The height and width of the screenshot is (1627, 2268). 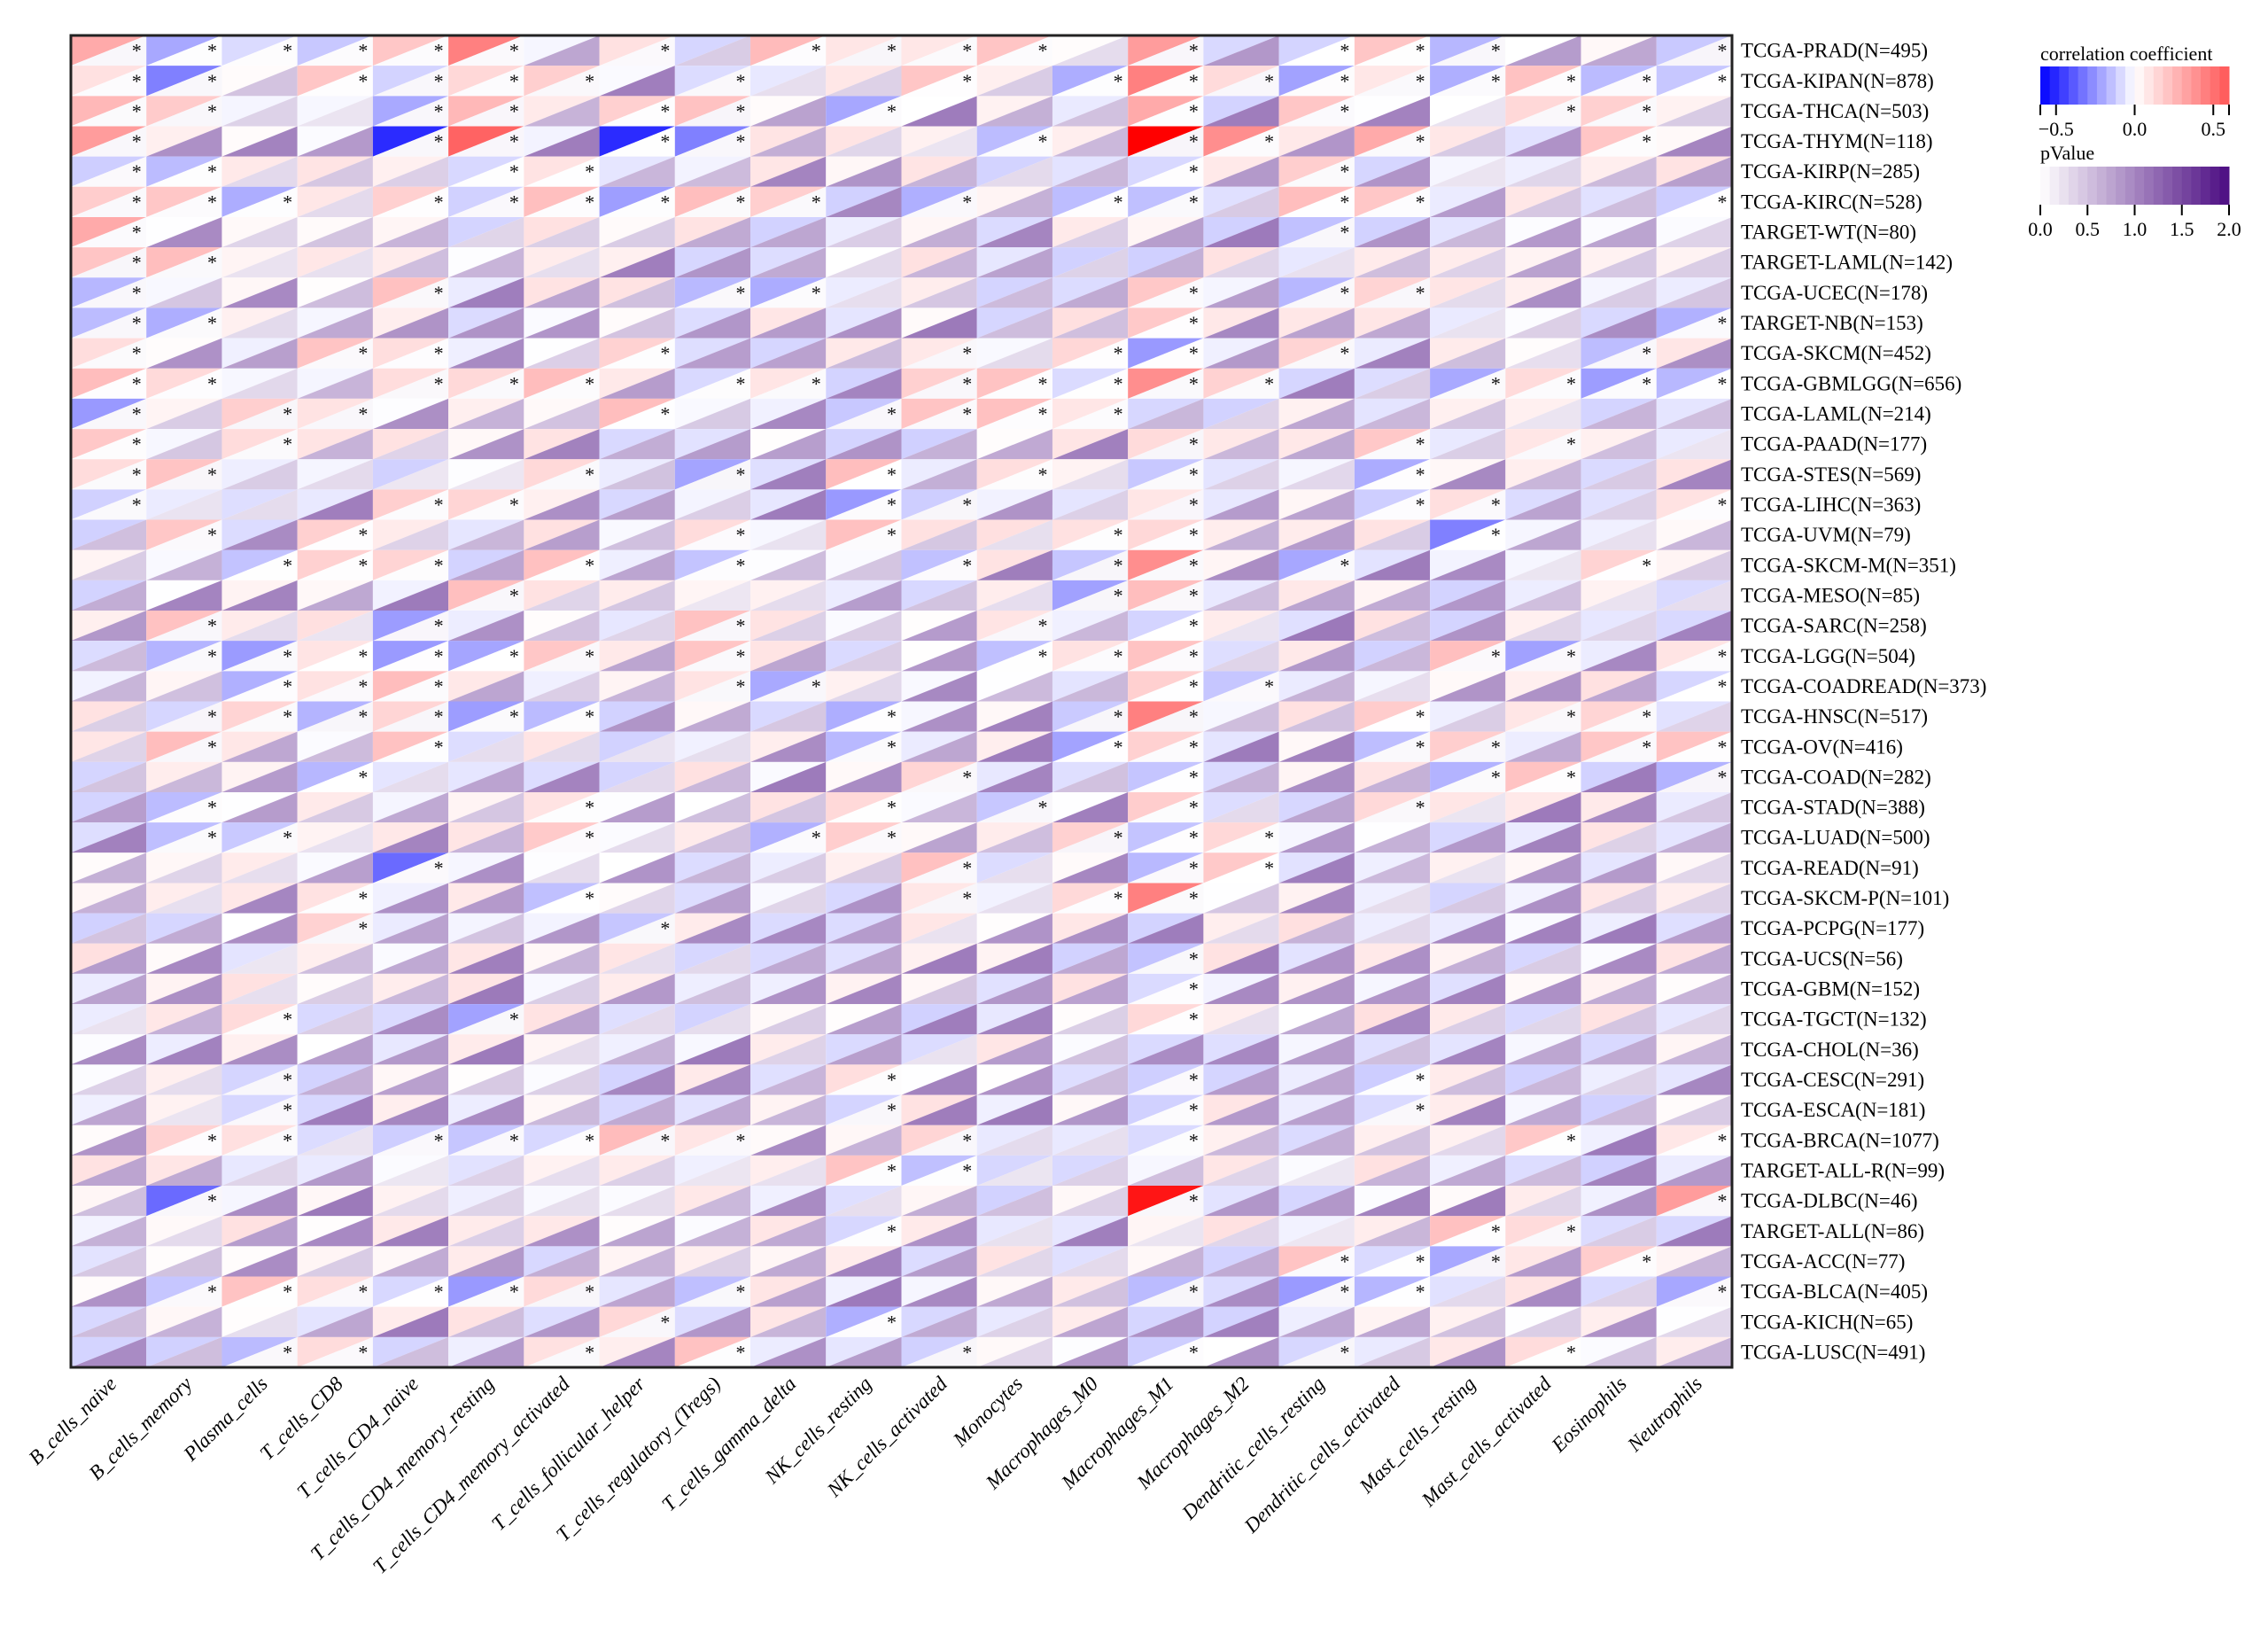 What do you see at coordinates (2088, 229) in the screenshot?
I see `tick-label: 0.5` at bounding box center [2088, 229].